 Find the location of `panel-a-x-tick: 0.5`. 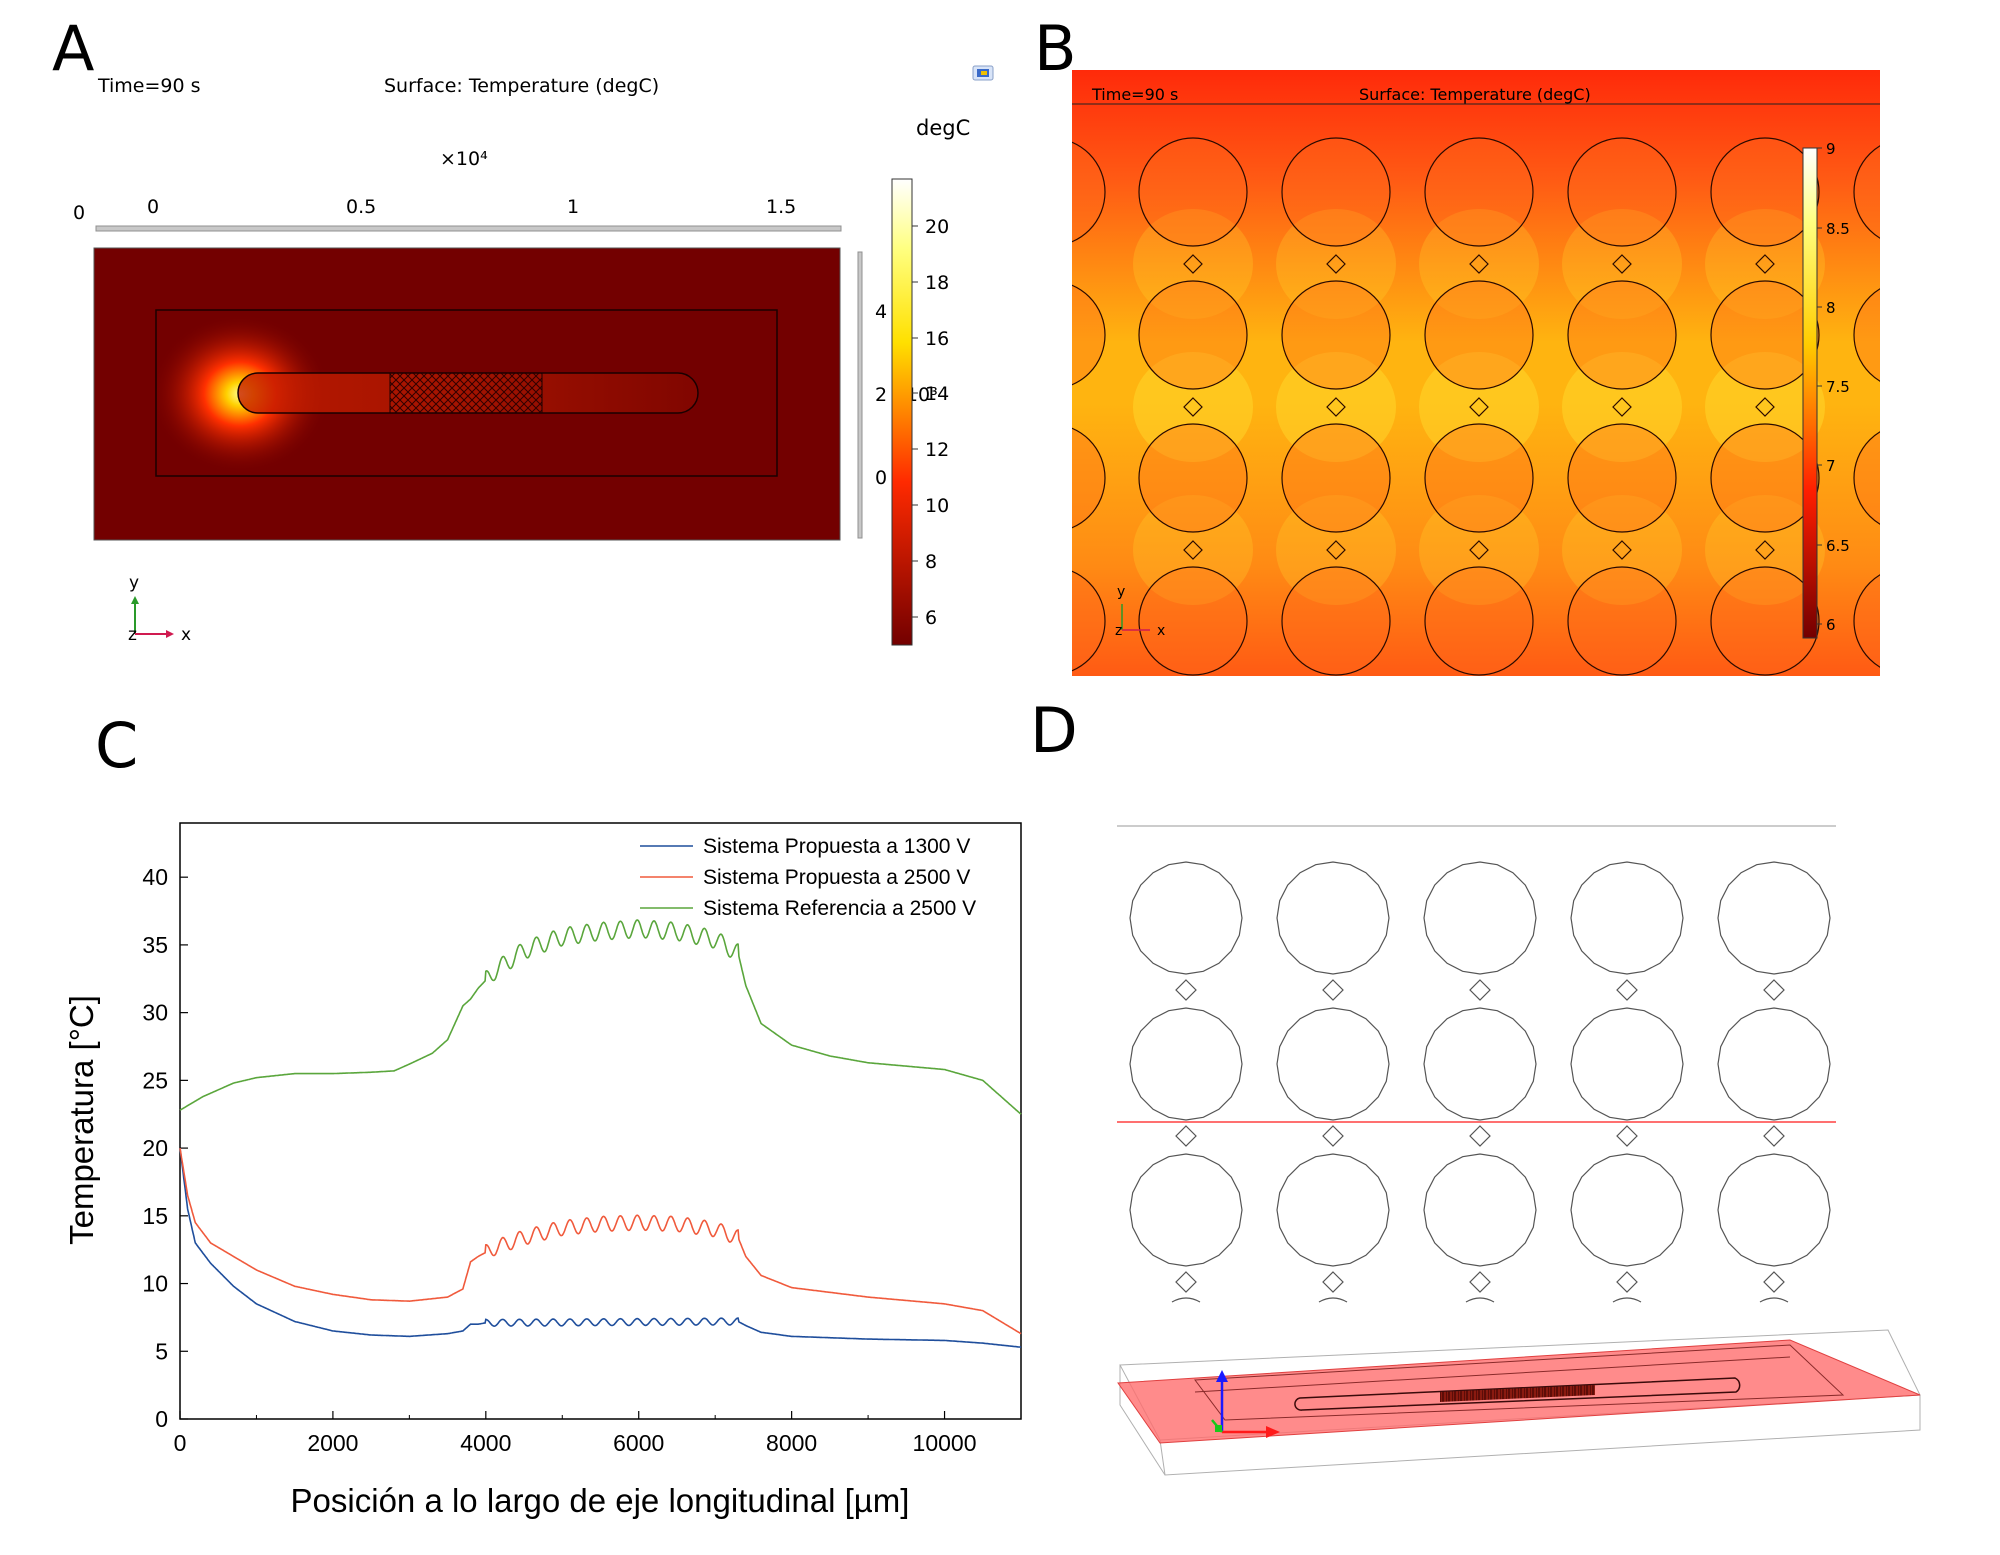

panel-a-x-tick: 0.5 is located at coordinates (361, 207).